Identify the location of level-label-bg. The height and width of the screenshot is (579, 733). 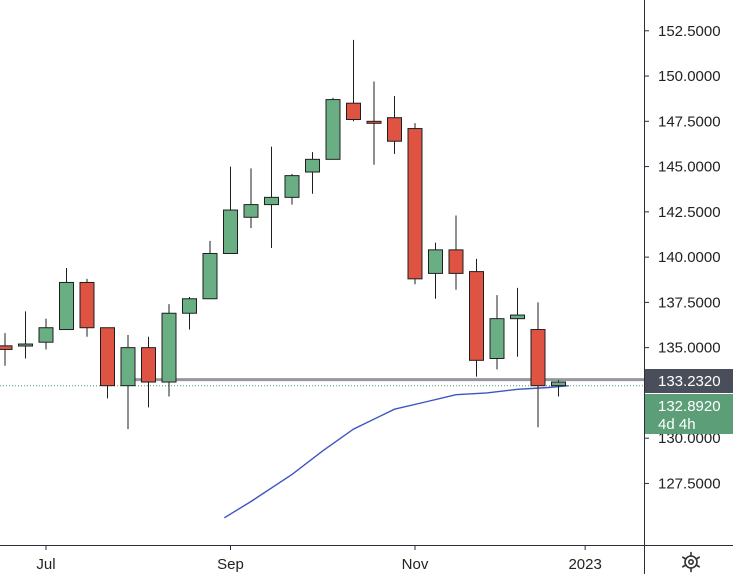
(689, 381).